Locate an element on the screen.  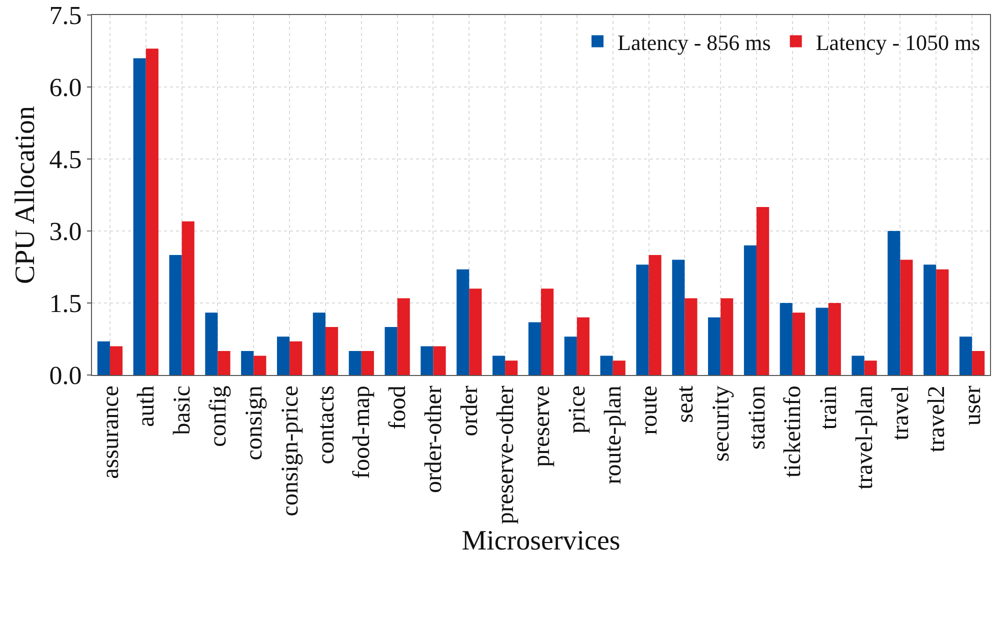
x-tick-label: assurance is located at coordinates (111, 432).